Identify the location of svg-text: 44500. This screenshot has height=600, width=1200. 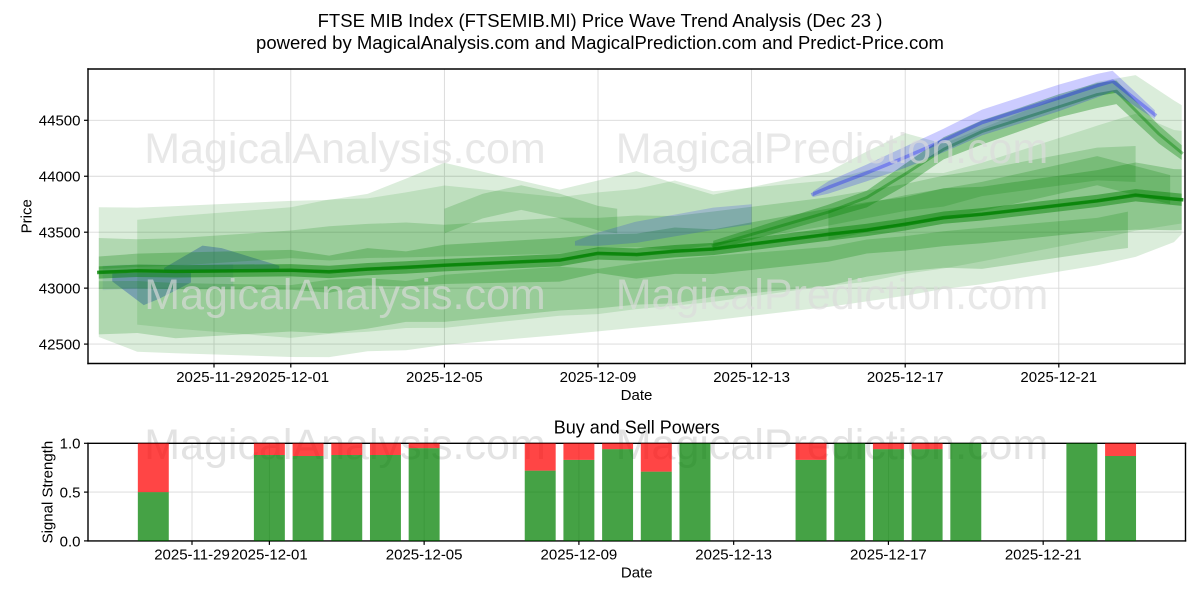
(60, 121).